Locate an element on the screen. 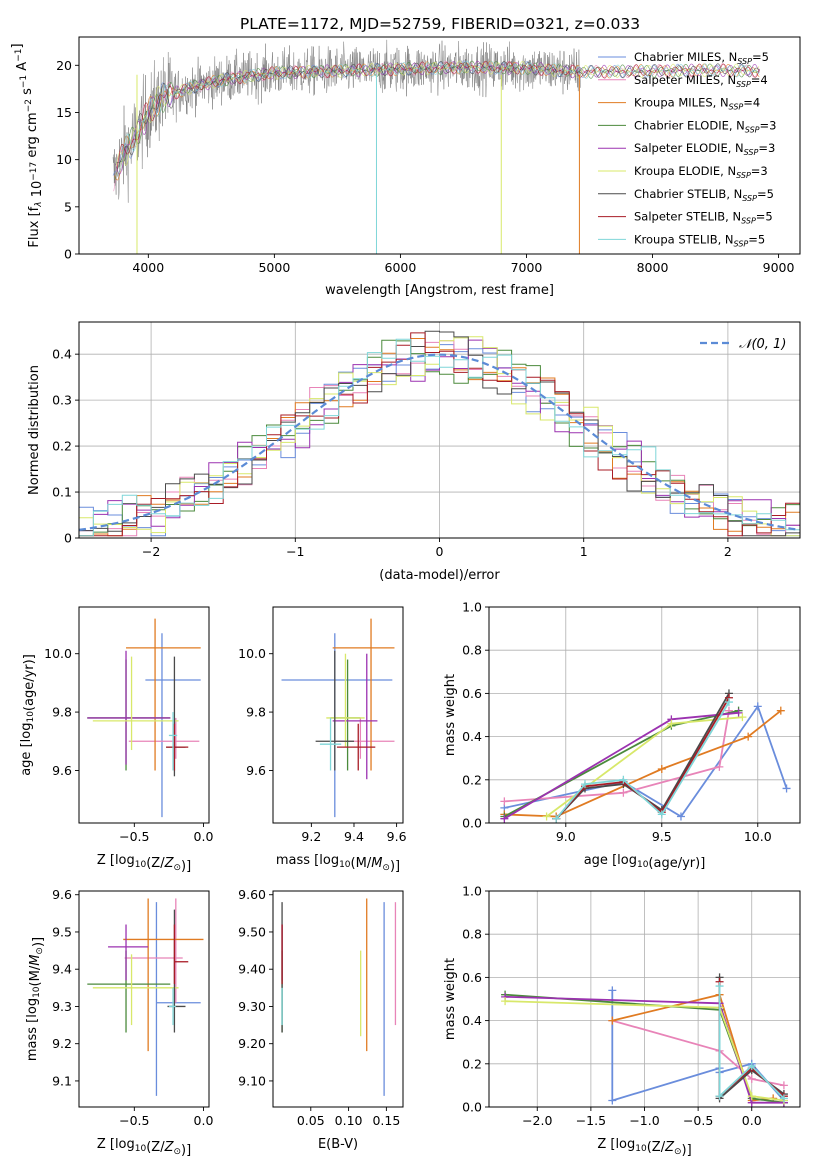 The image size is (819, 1170). y-tick-label: 15 is located at coordinates (64, 112).